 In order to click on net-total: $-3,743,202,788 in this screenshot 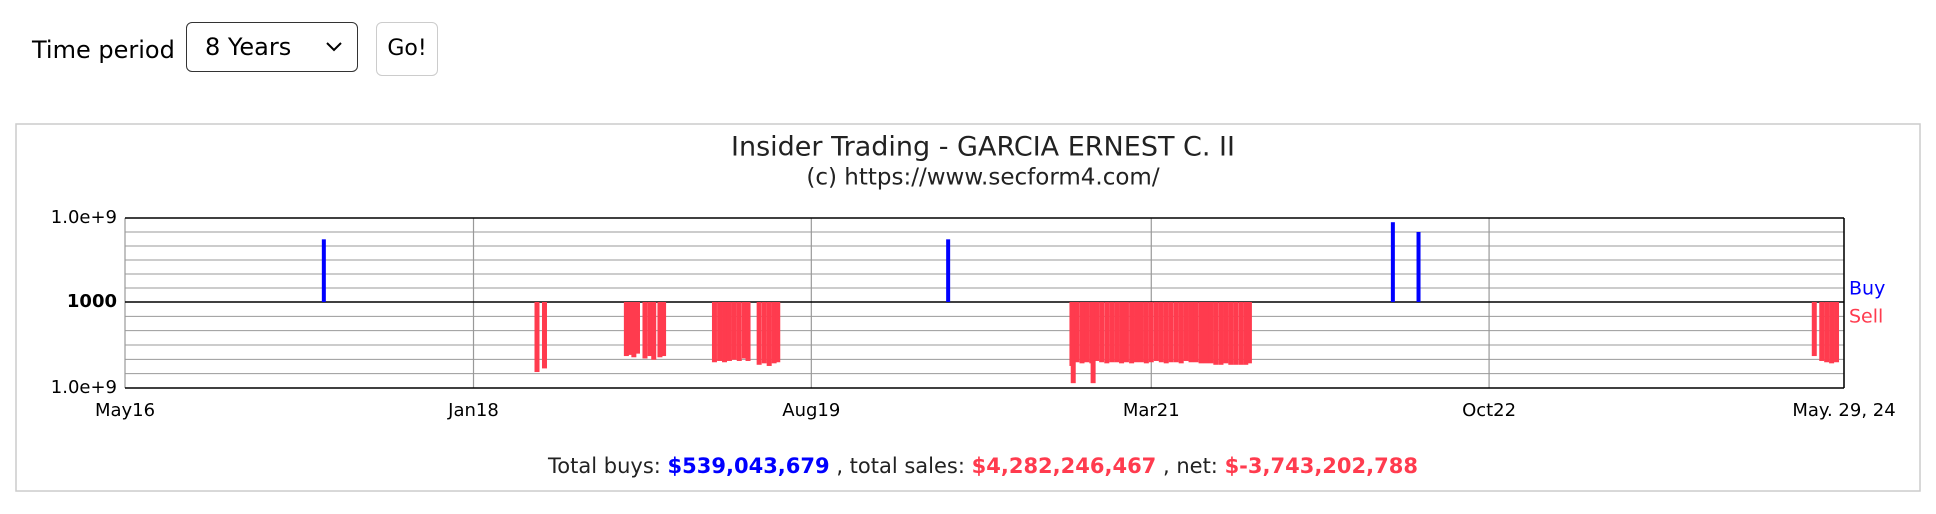, I will do `click(1321, 466)`.